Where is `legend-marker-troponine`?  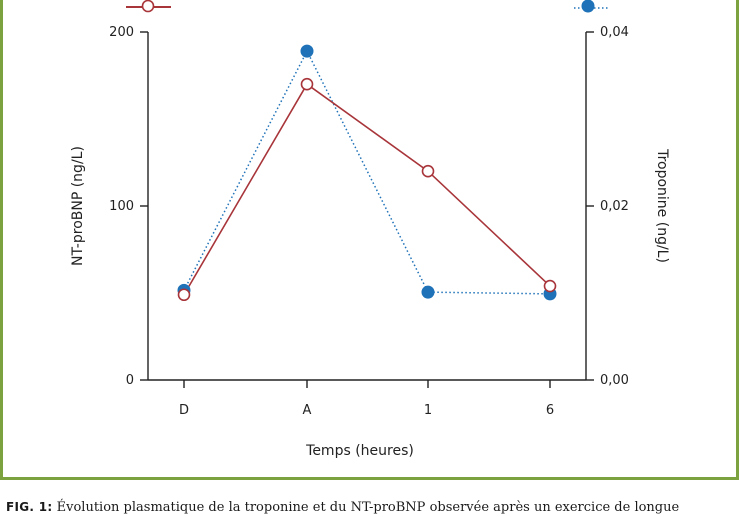 legend-marker-troponine is located at coordinates (588, 6).